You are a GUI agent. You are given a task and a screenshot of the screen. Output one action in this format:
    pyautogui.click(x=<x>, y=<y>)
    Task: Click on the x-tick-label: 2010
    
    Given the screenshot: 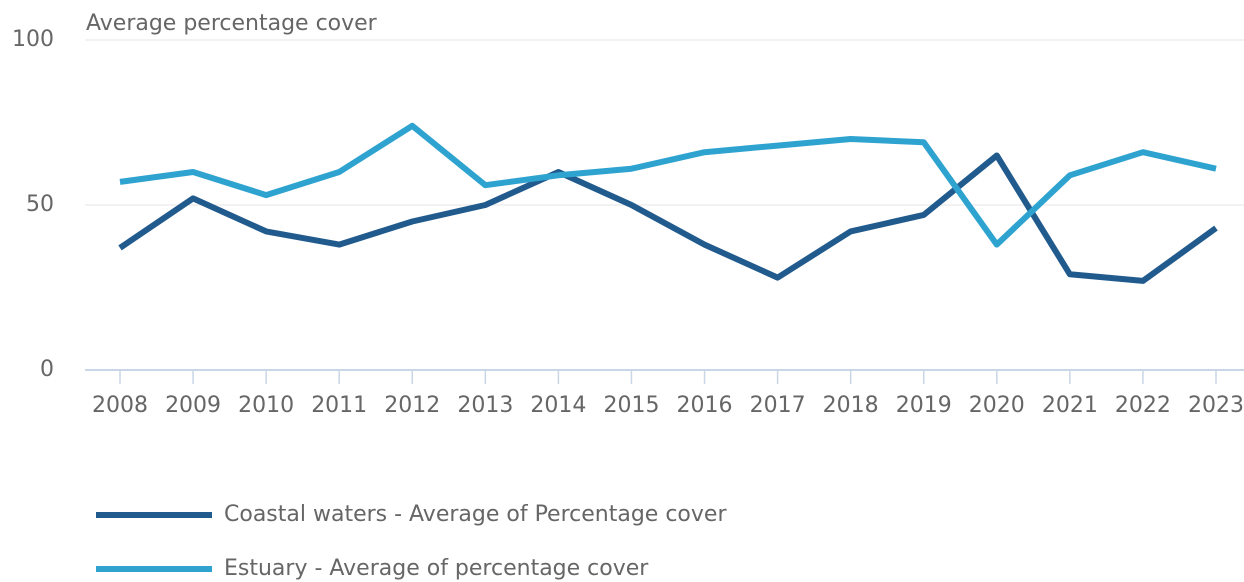 What is the action you would take?
    pyautogui.click(x=266, y=405)
    